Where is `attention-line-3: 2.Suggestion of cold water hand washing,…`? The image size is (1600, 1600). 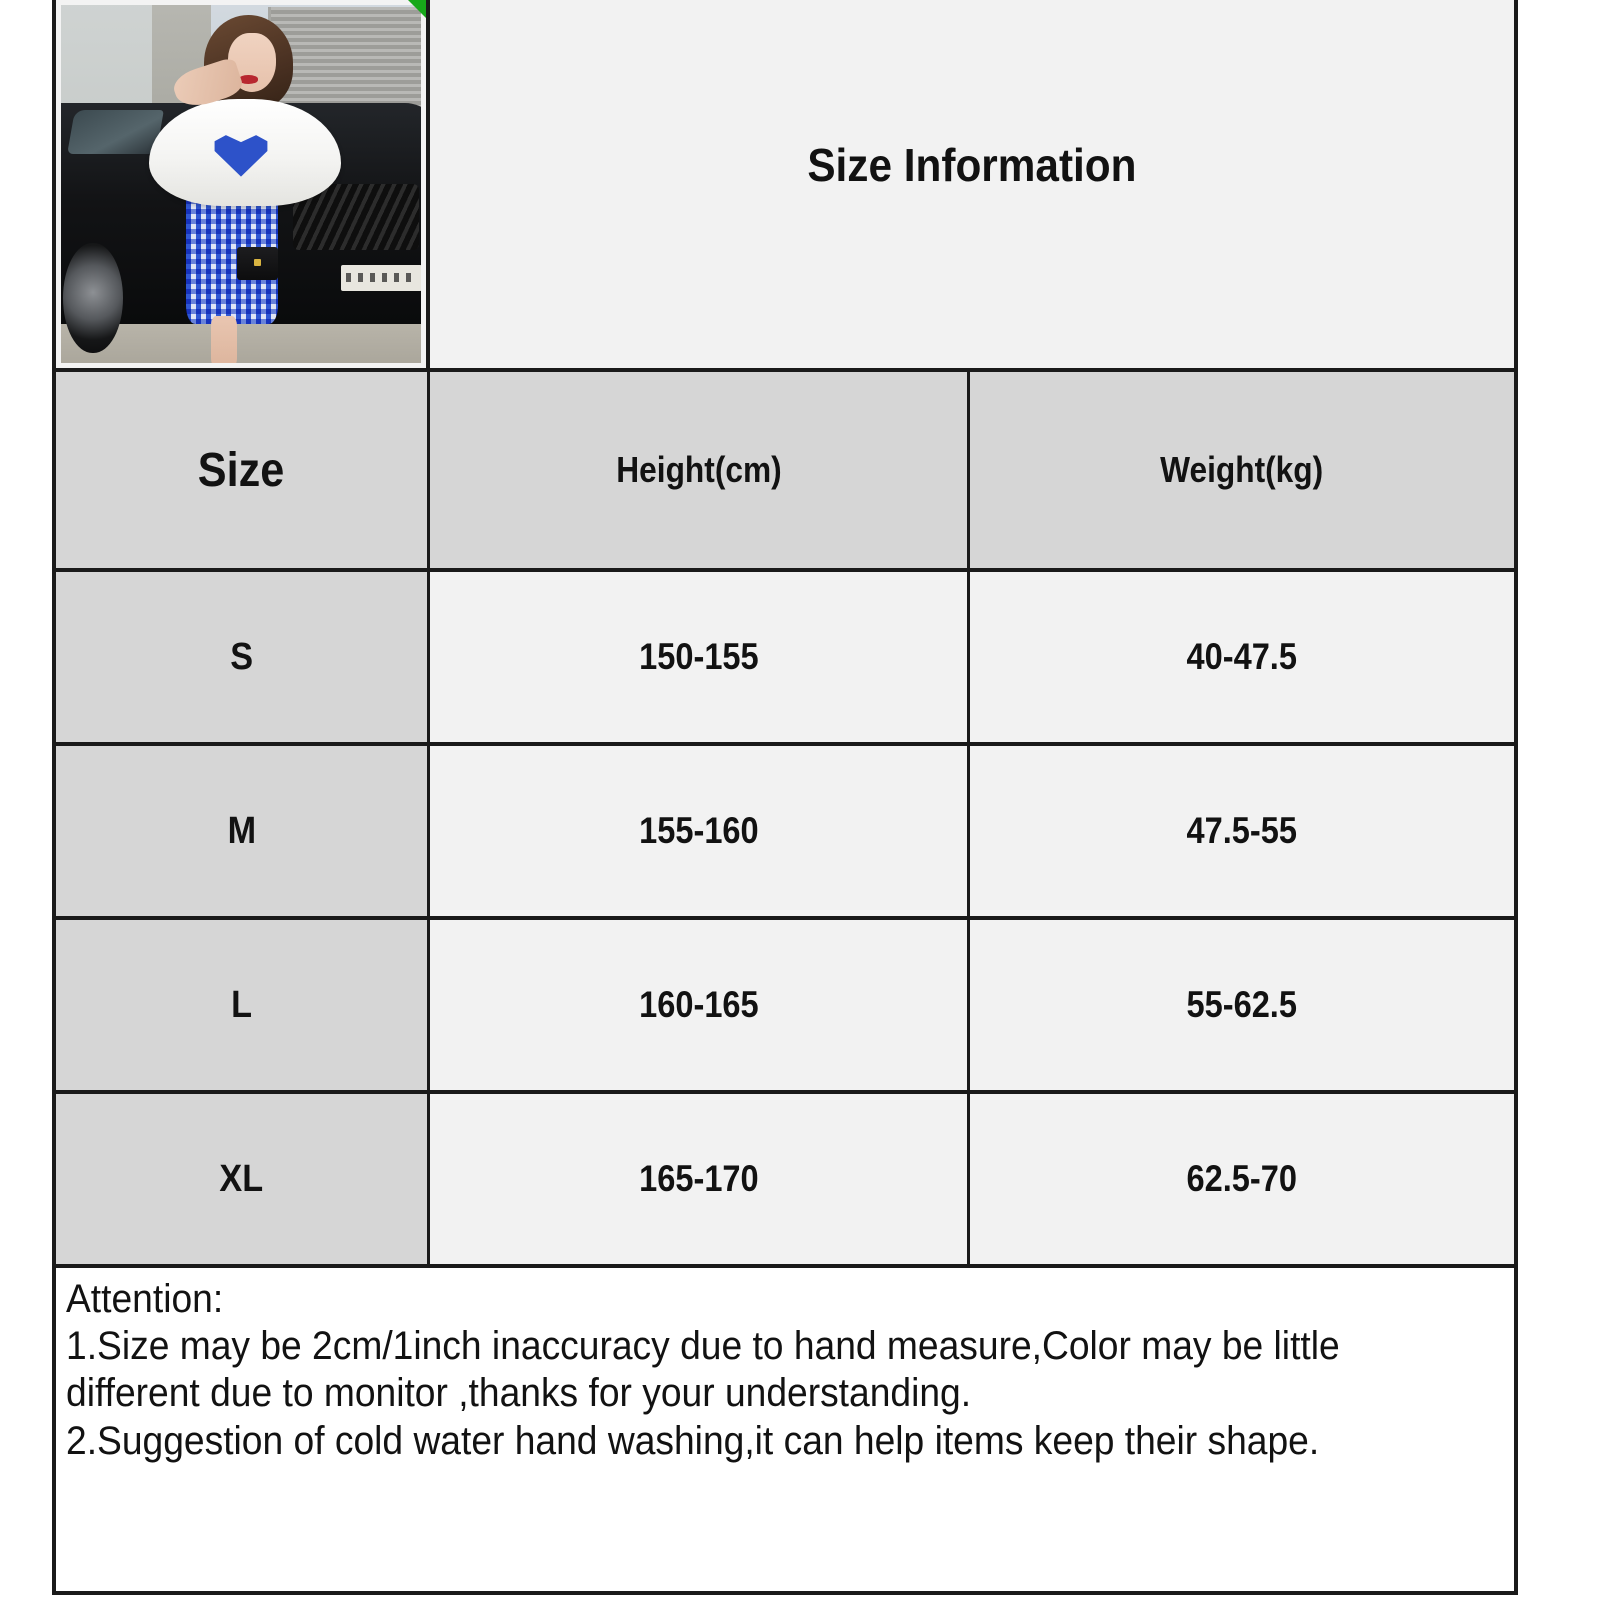 attention-line-3: 2.Suggestion of cold water hand washing,… is located at coordinates (693, 1440).